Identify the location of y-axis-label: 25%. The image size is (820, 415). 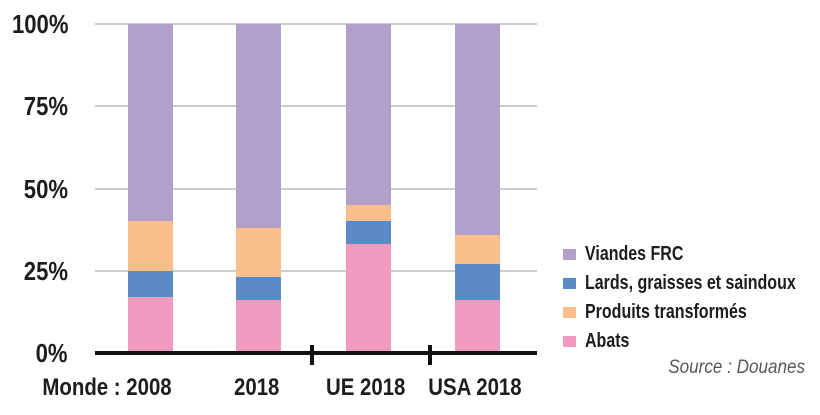
(34, 271).